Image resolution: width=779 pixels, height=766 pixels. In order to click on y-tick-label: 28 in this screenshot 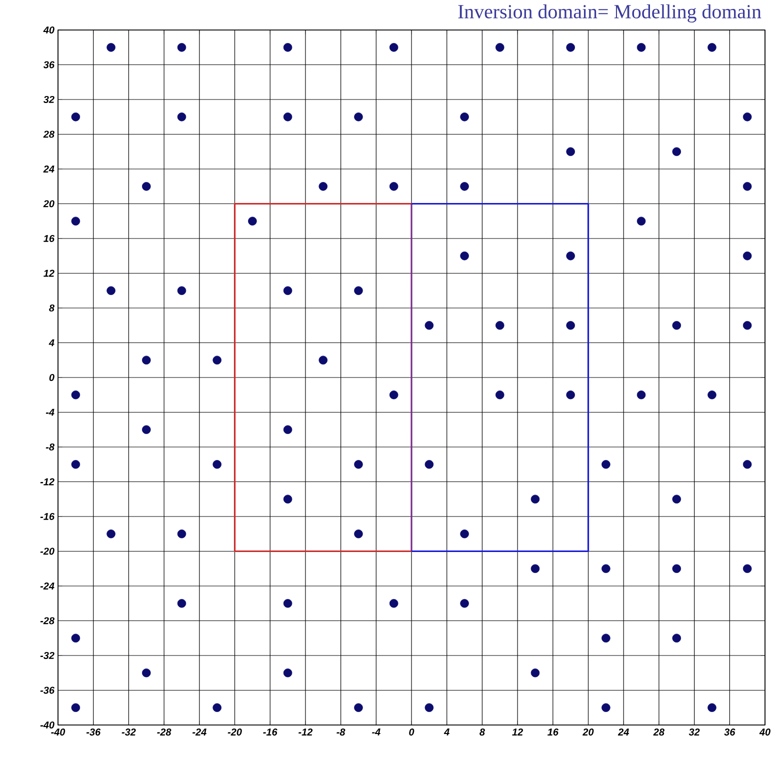, I will do `click(48, 134)`.